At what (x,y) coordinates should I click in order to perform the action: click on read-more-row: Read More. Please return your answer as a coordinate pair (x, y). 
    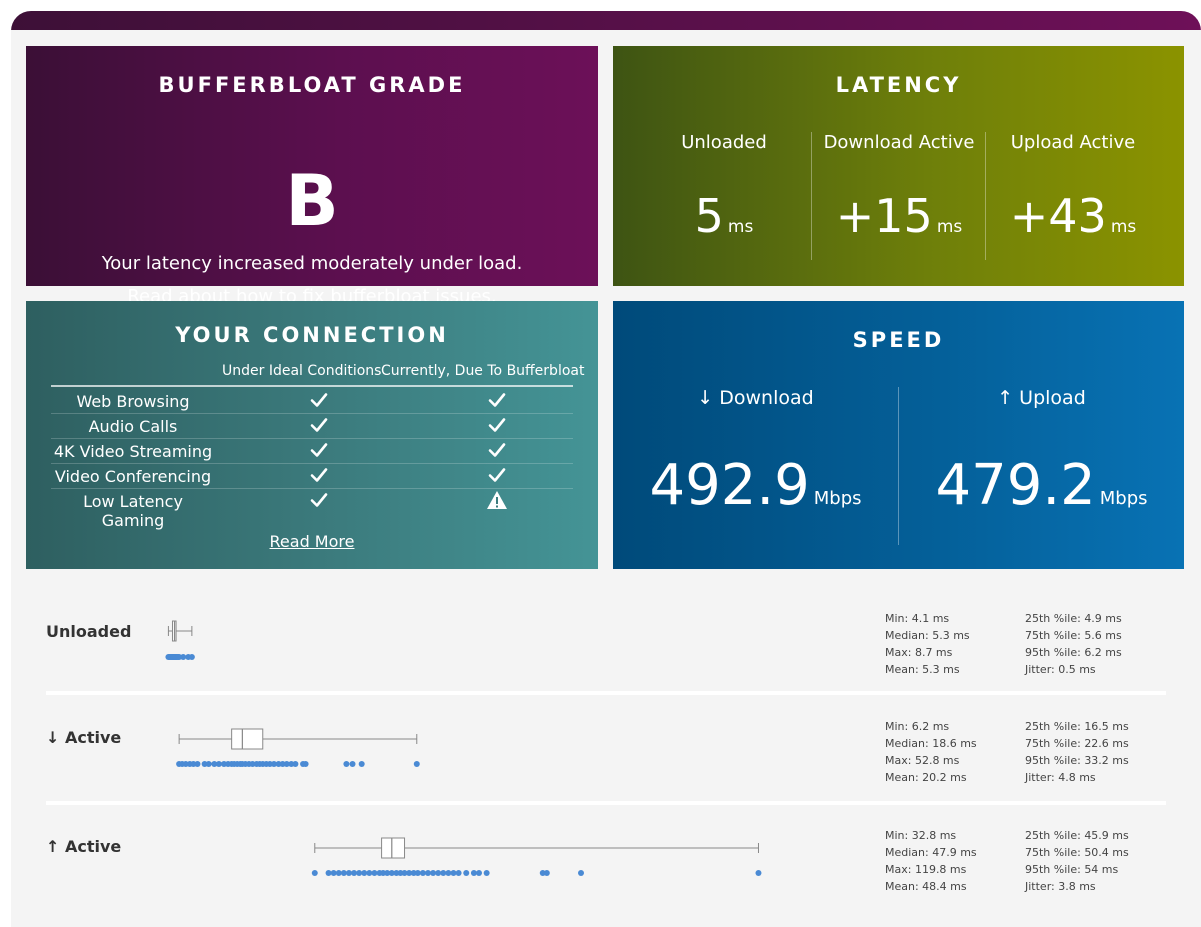
    Looking at the image, I should click on (312, 541).